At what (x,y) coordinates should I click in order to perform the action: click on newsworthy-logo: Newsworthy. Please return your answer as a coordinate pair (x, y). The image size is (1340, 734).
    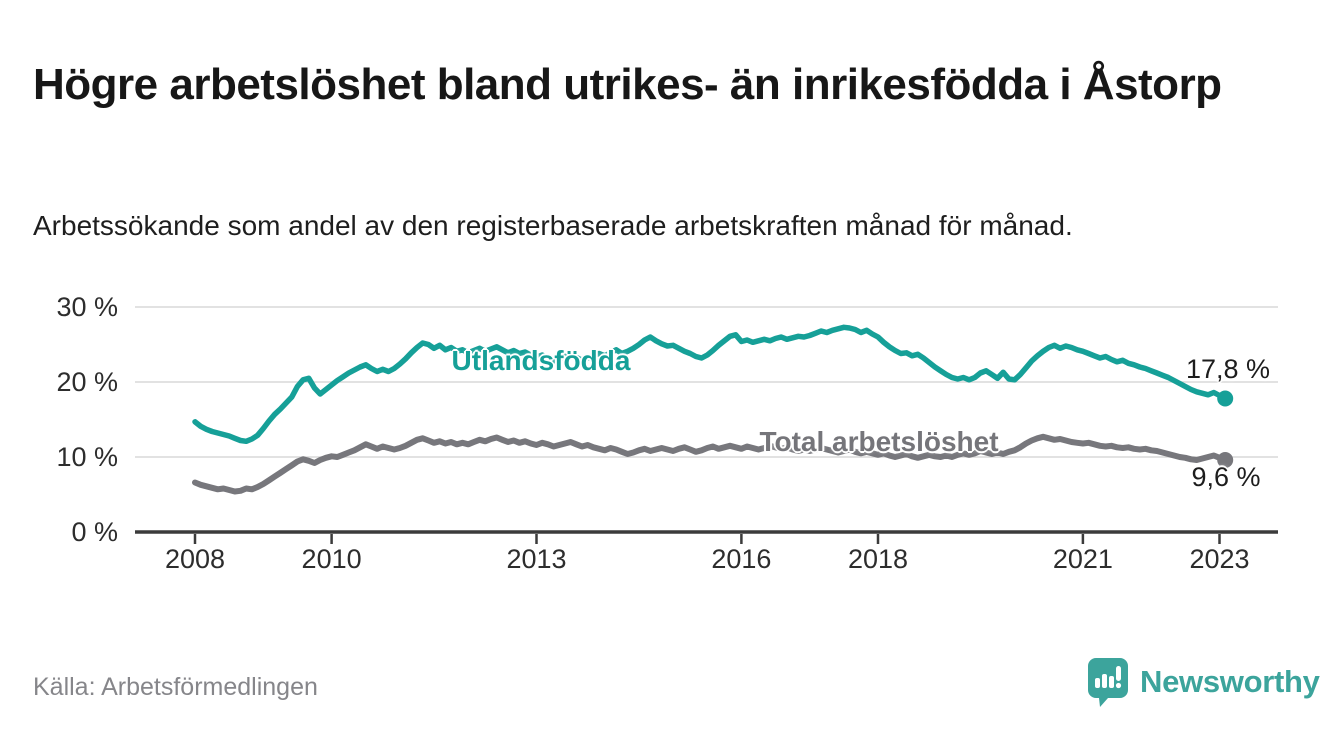
    Looking at the image, I should click on (1204, 683).